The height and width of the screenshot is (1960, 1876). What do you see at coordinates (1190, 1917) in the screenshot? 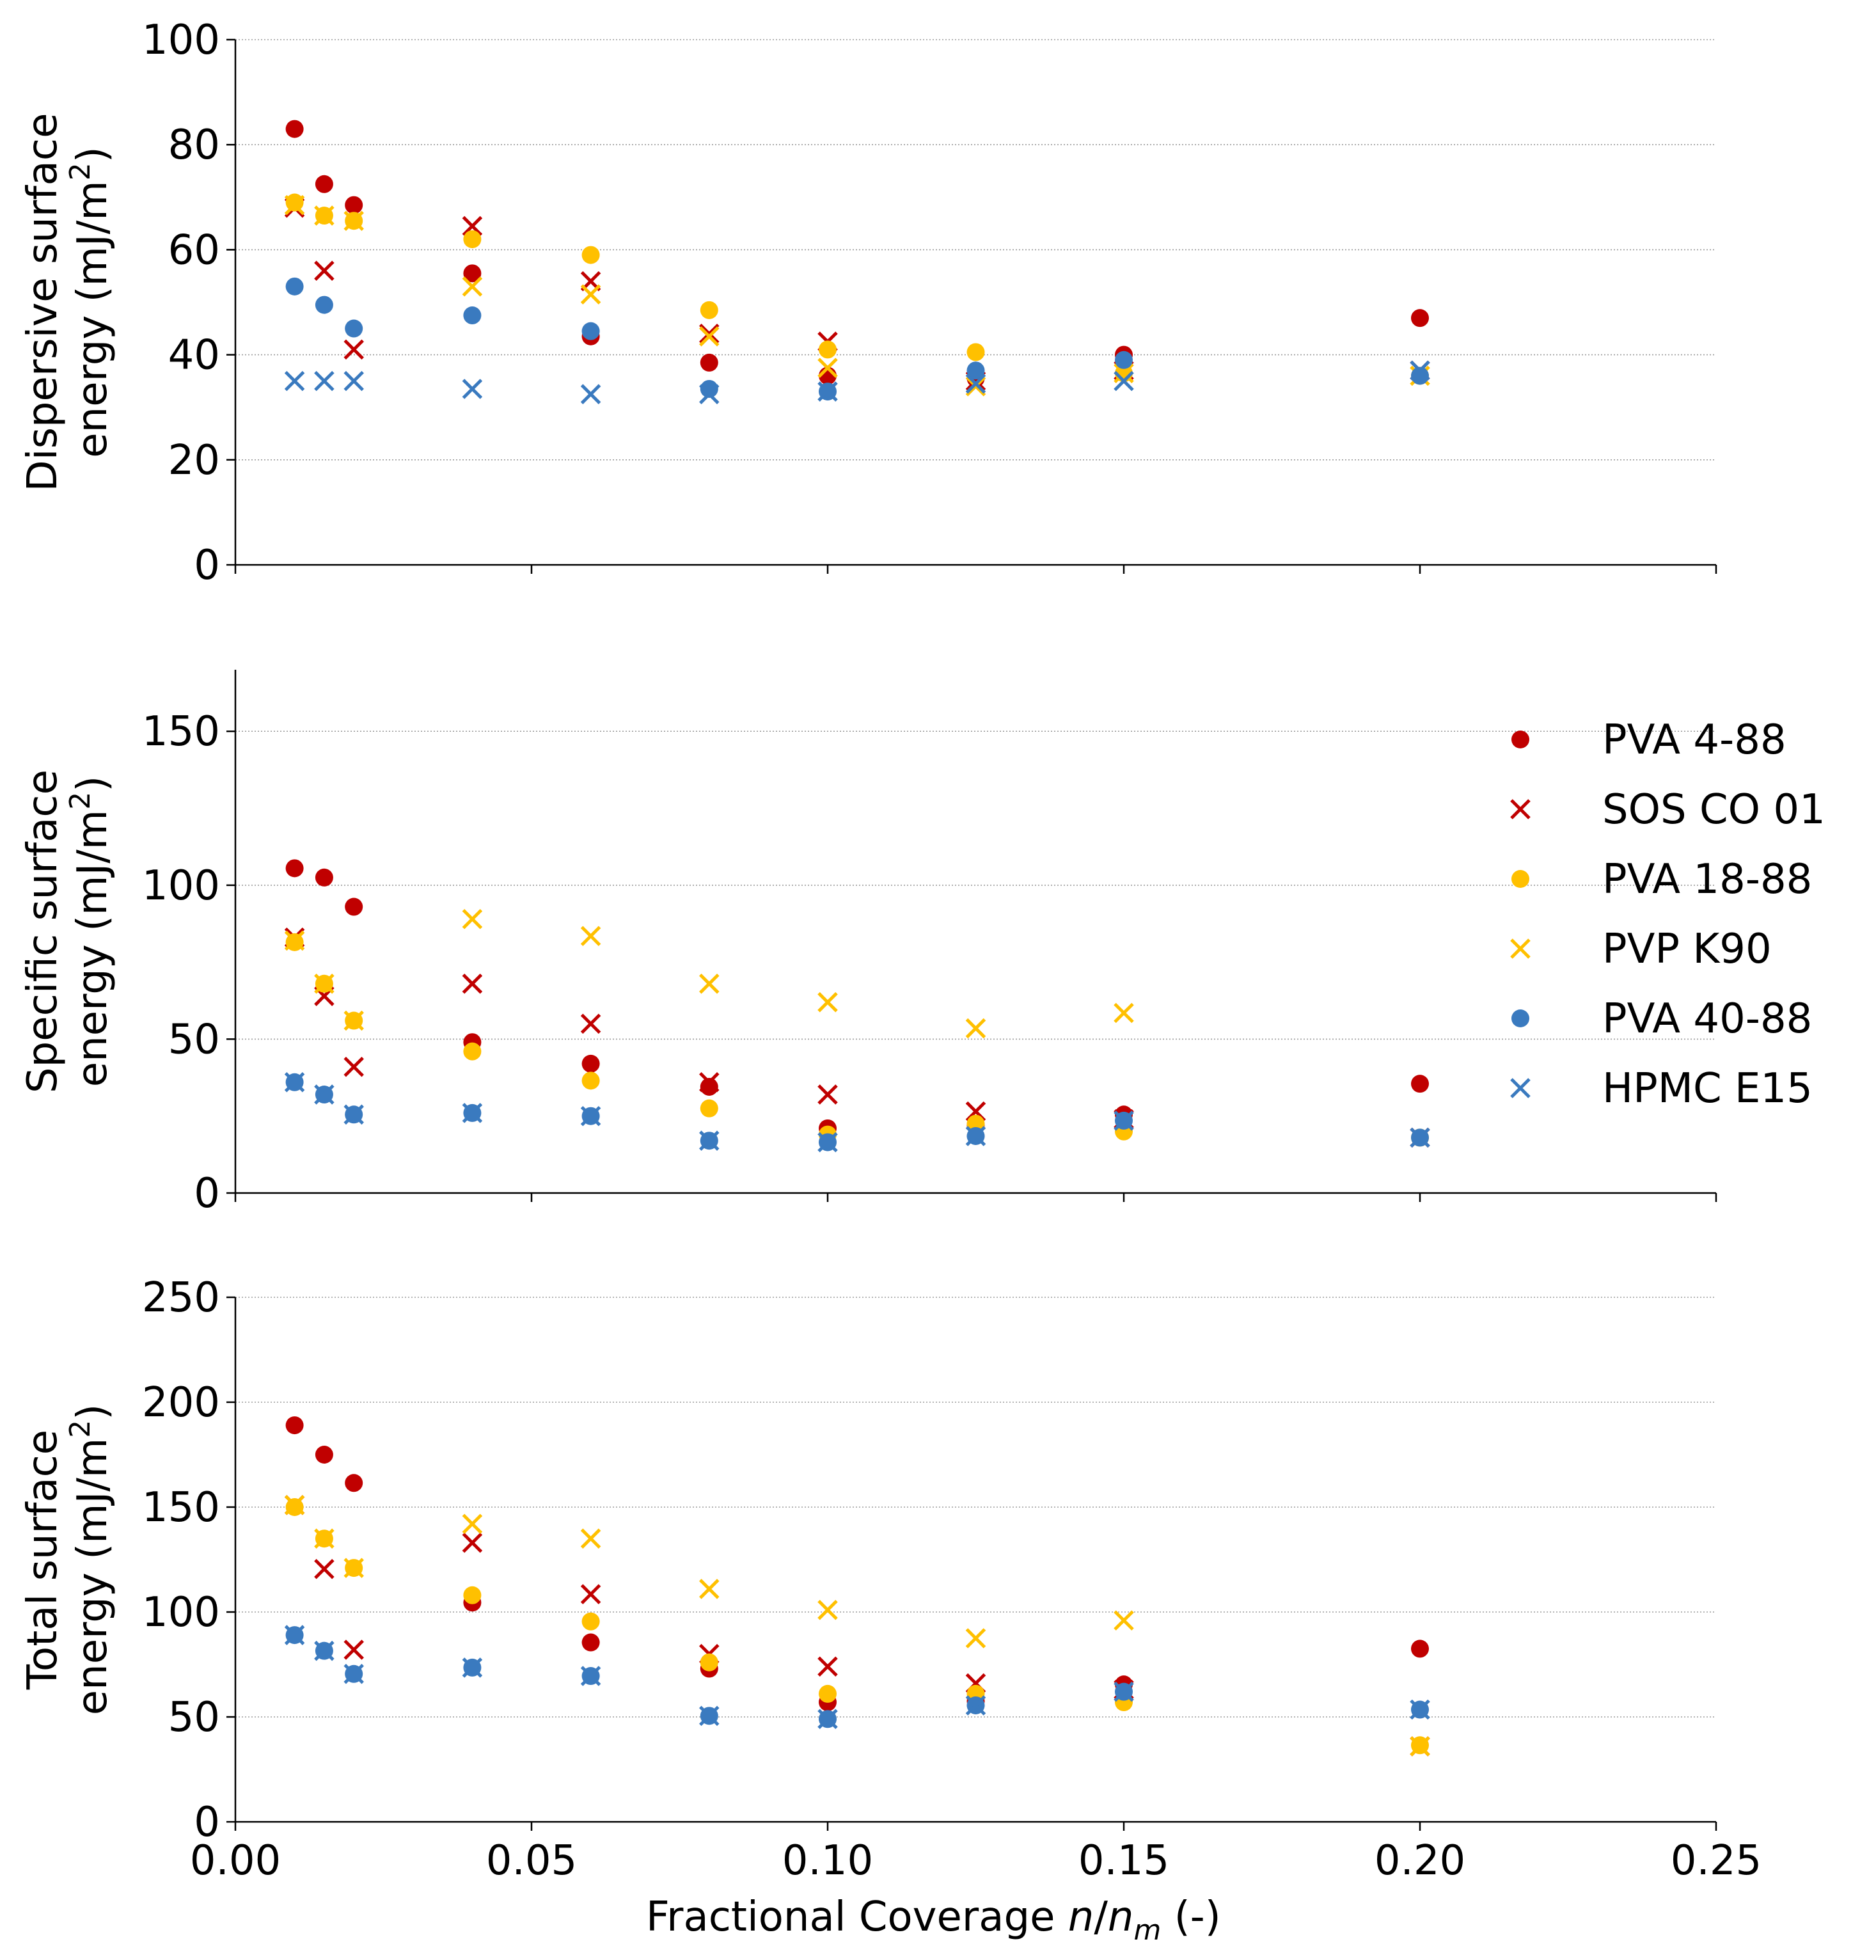
I see `x-axis-title-suffix: (-)` at bounding box center [1190, 1917].